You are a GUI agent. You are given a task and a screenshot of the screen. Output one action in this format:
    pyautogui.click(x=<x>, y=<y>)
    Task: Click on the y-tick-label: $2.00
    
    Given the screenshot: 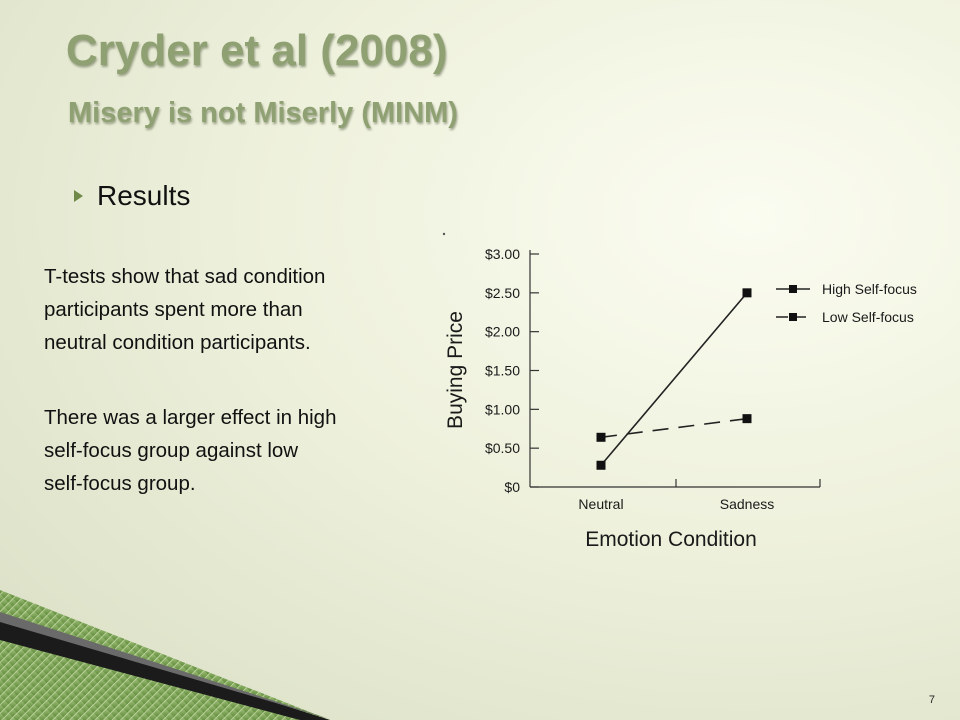 What is the action you would take?
    pyautogui.click(x=502, y=332)
    